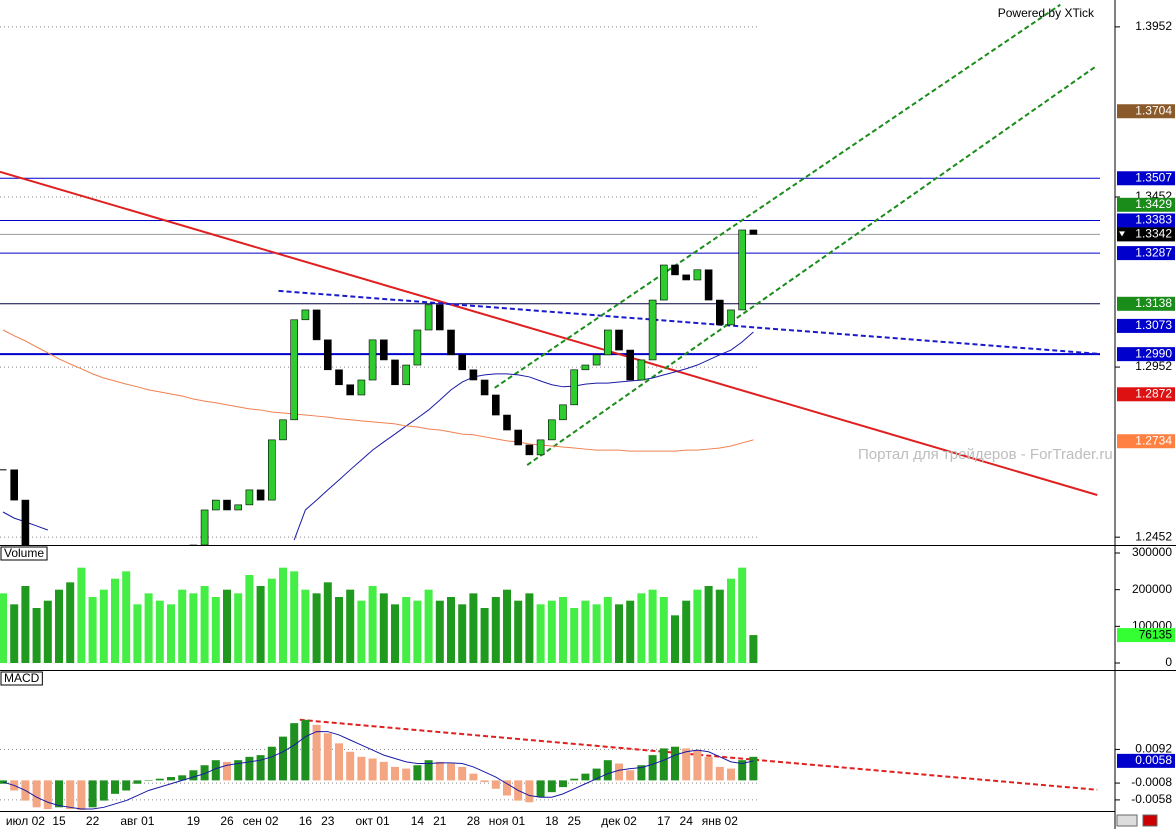 Image resolution: width=1176 pixels, height=829 pixels. Describe the element at coordinates (1153, 177) in the screenshot. I see `price-marker-label: 1.3507` at that location.